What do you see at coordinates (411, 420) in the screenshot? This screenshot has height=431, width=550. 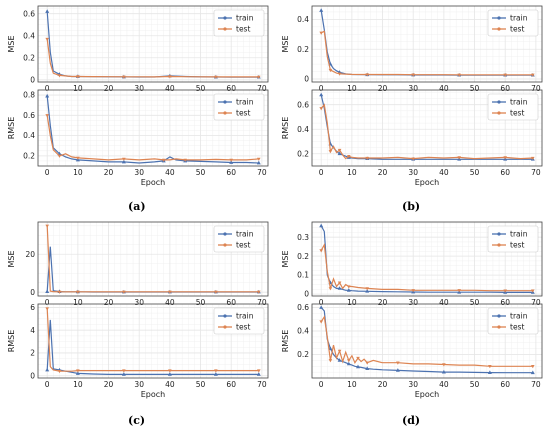 I see `panel-label-d: (d)` at bounding box center [411, 420].